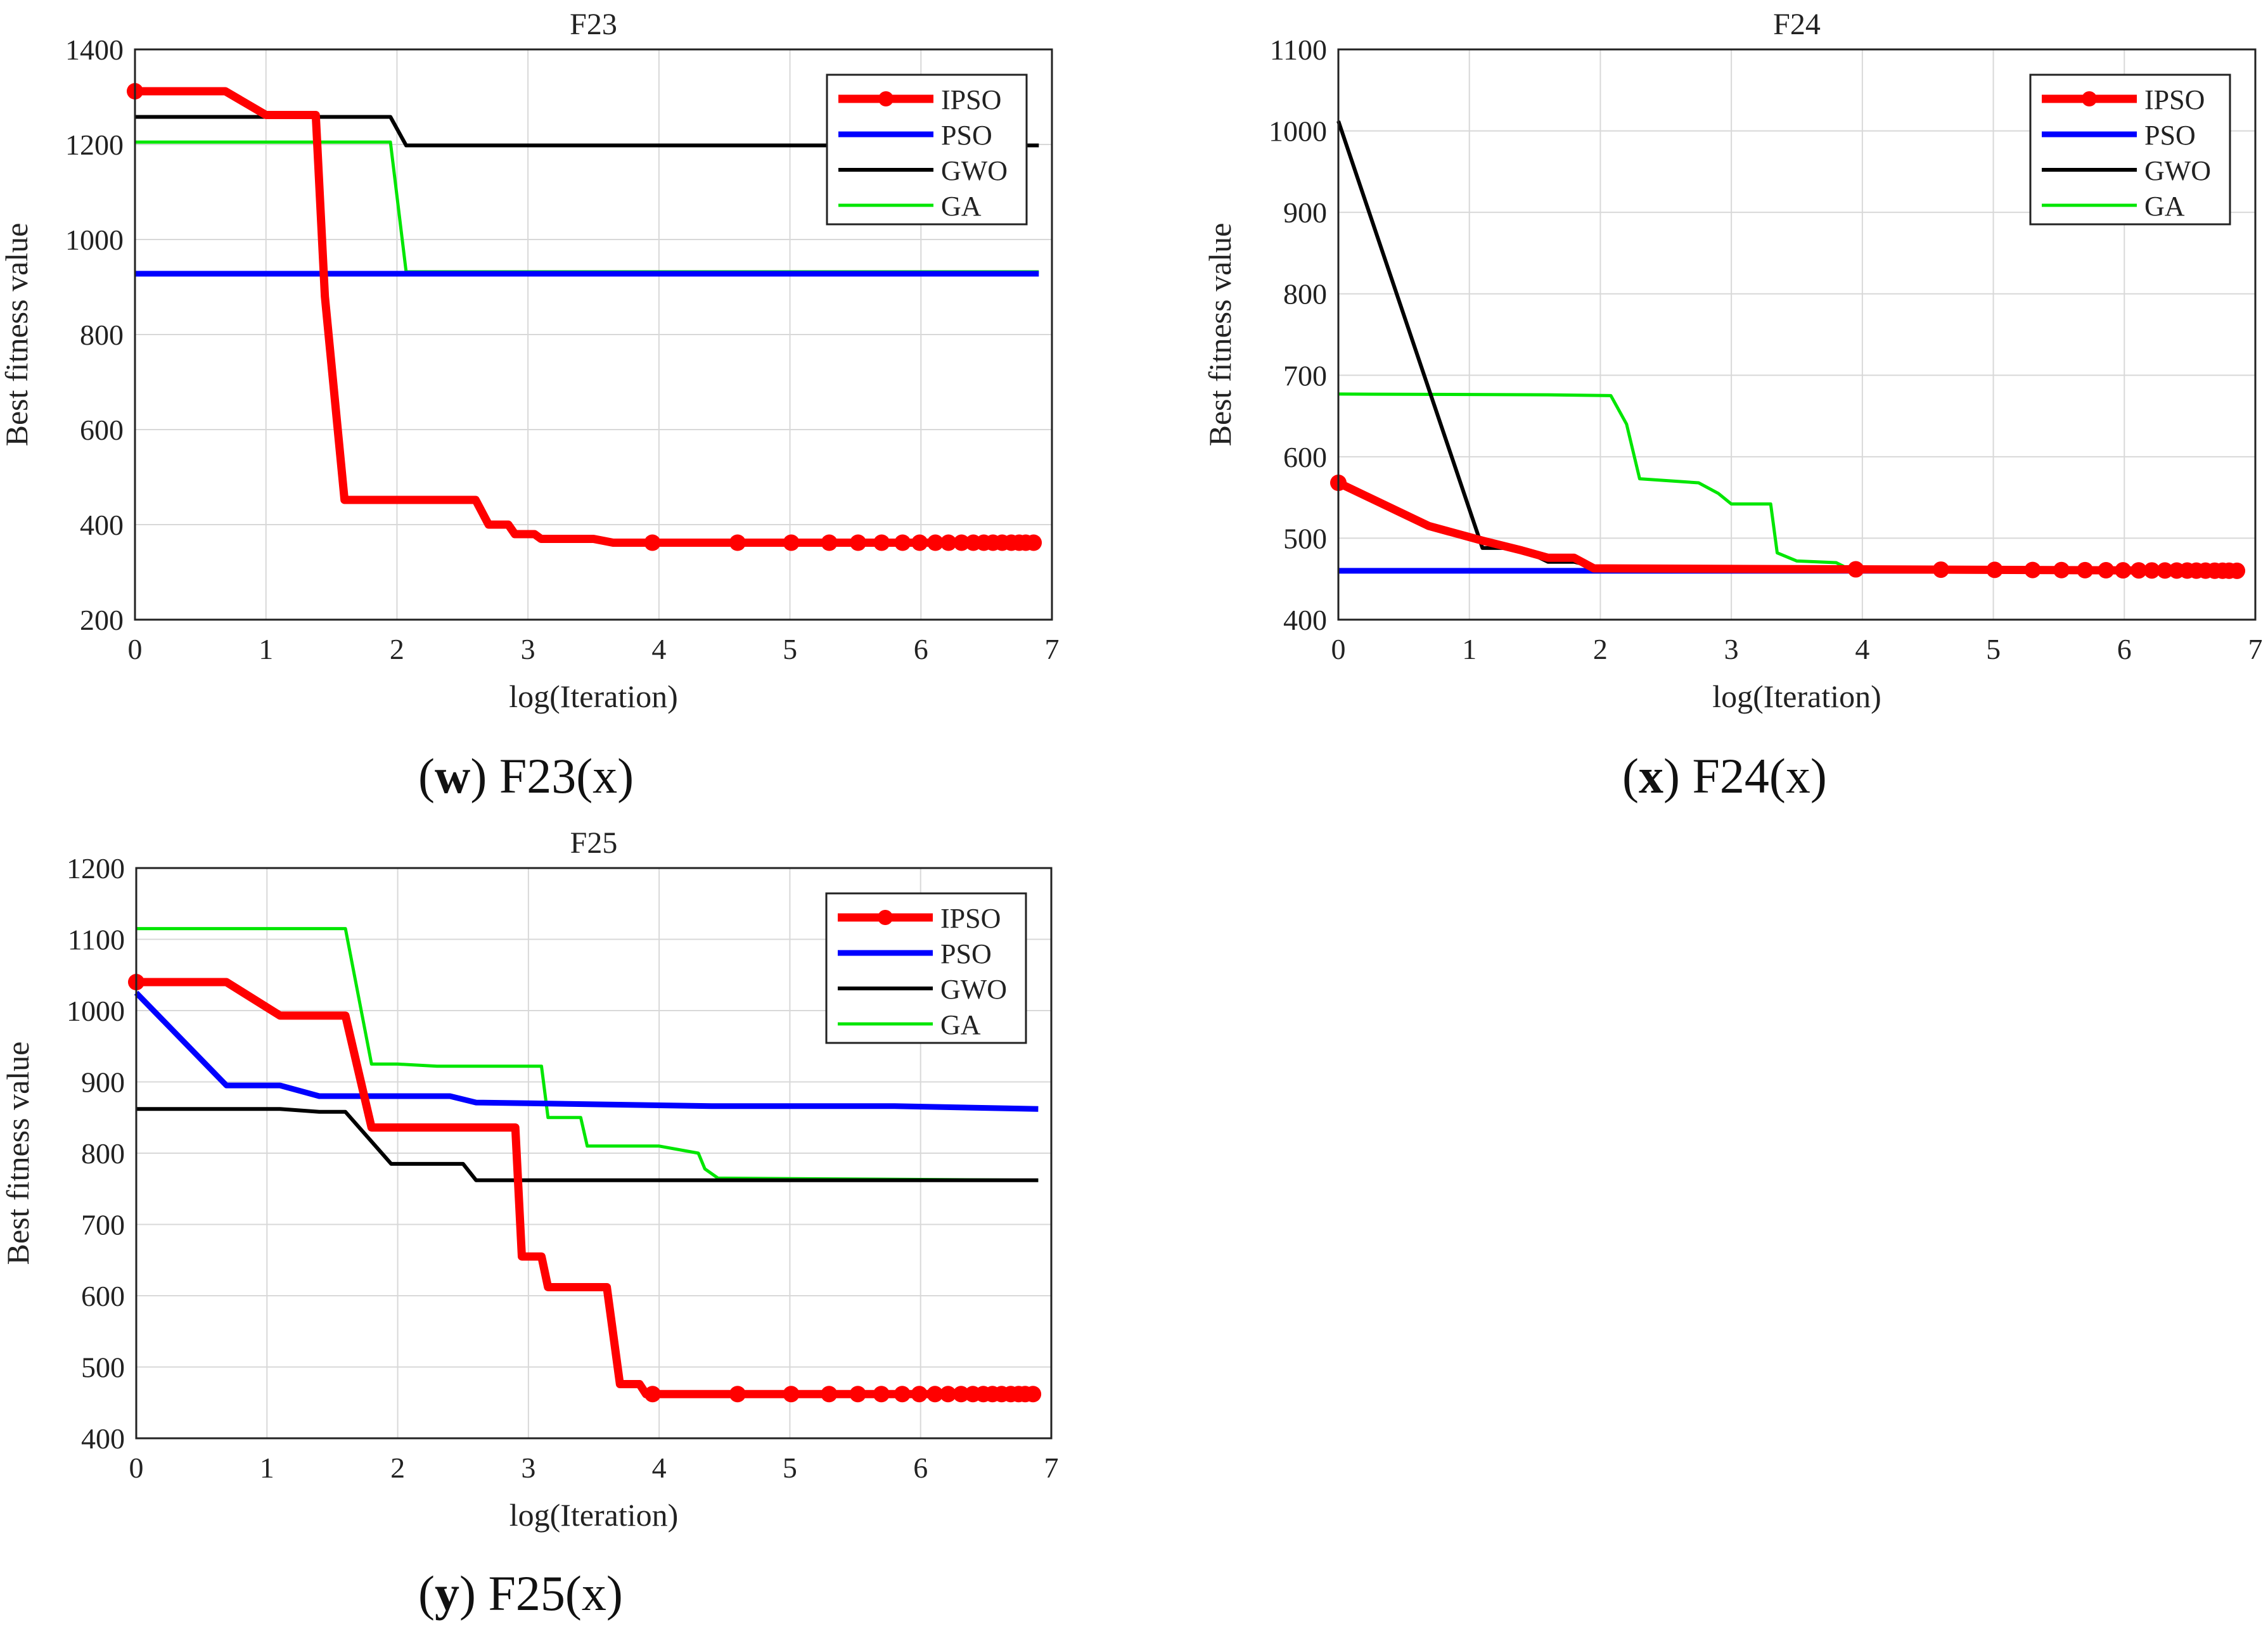  I want to click on series-pso-line, so click(586, 1051).